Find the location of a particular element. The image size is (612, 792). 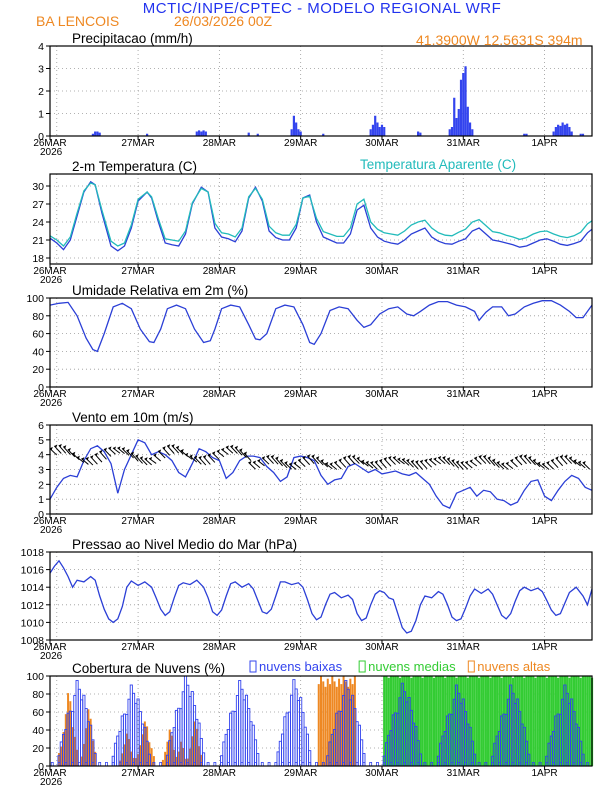

clouds-title: Cobertura de Nuvens (%) is located at coordinates (148, 668).